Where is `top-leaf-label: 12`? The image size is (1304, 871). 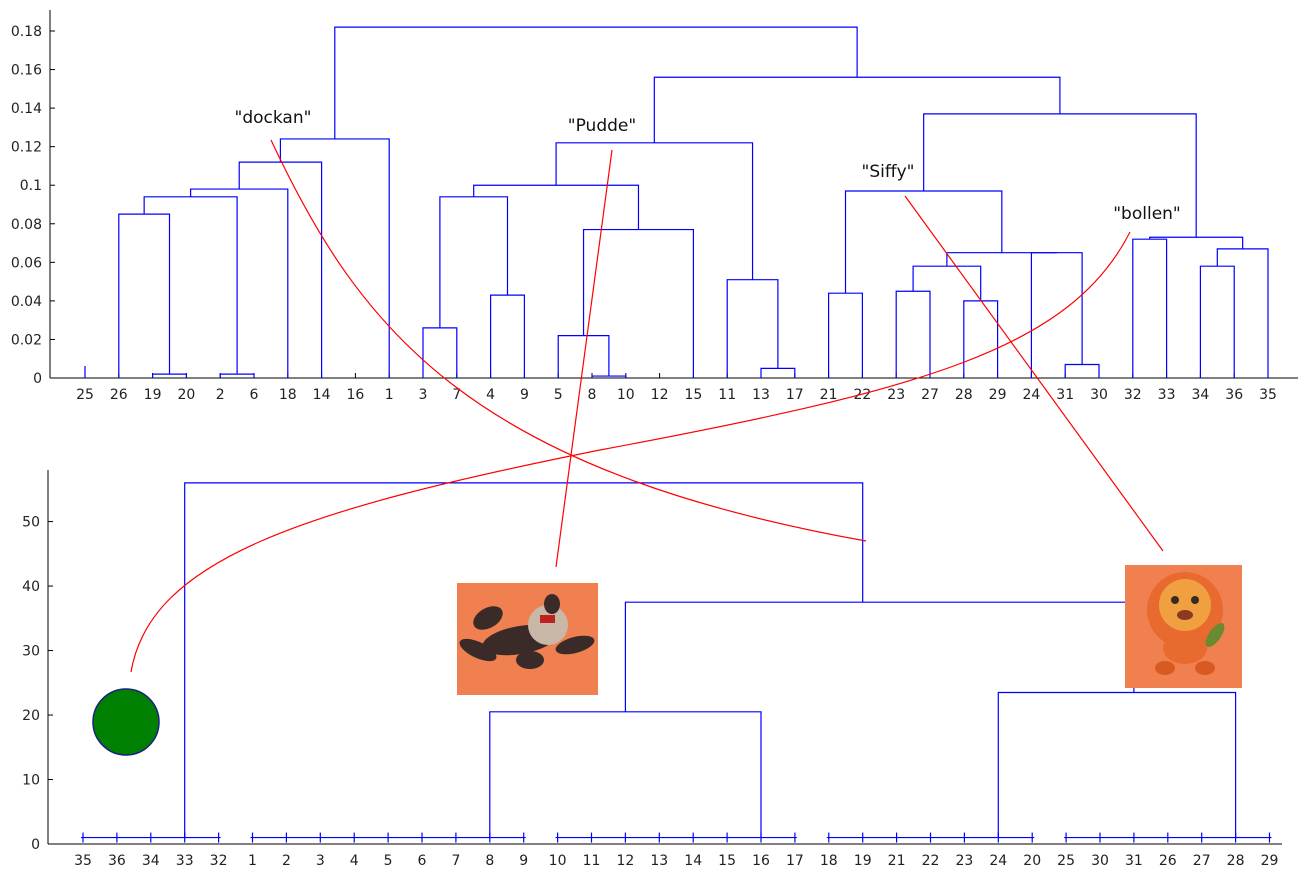 top-leaf-label: 12 is located at coordinates (660, 395).